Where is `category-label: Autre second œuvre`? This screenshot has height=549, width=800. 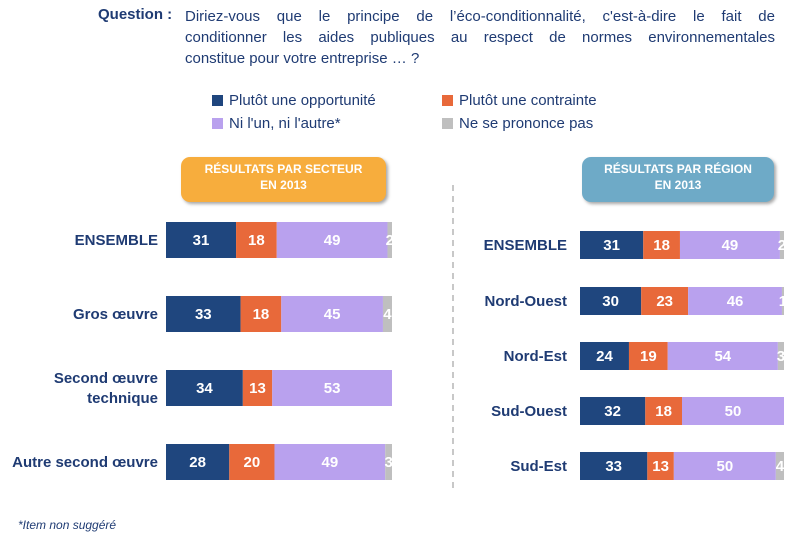 category-label: Autre second œuvre is located at coordinates (85, 462).